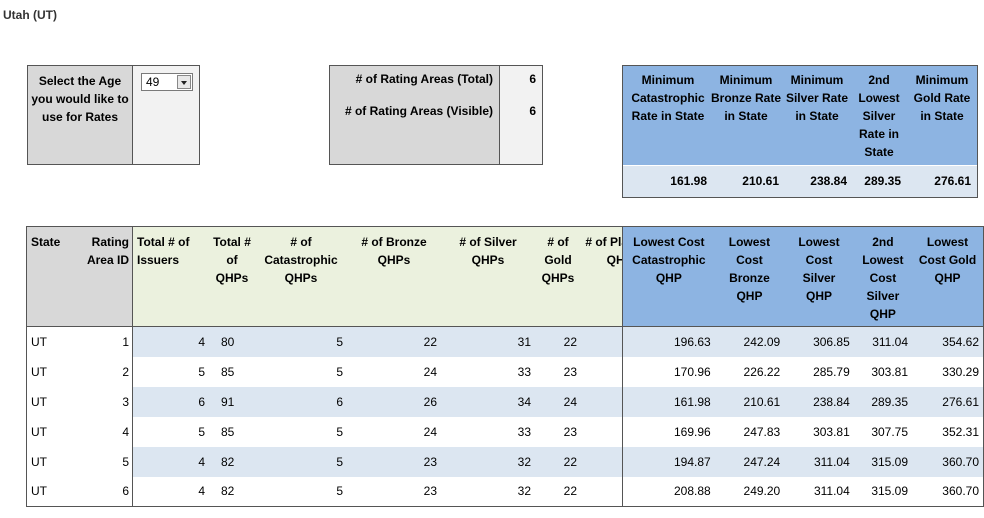 This screenshot has width=984, height=518. Describe the element at coordinates (948, 276) in the screenshot. I see `header-low-gold: Lowest Cost Gold QHP` at that location.